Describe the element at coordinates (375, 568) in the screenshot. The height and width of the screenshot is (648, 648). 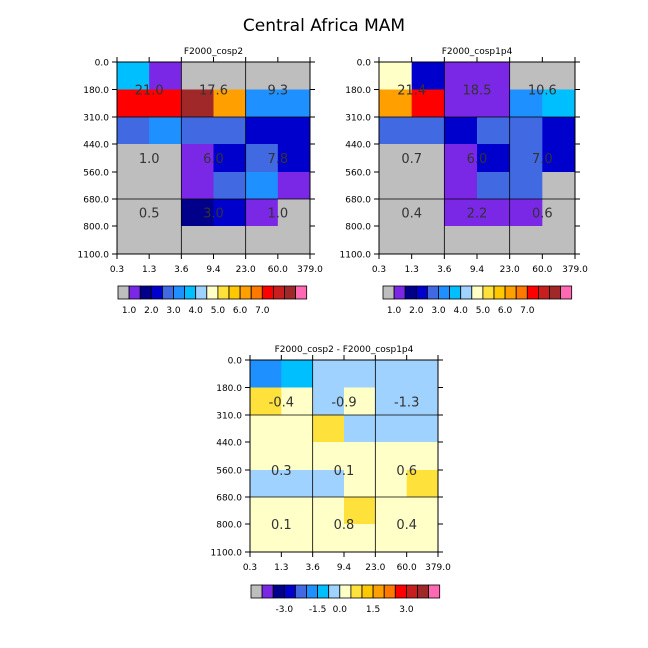
I see `x-tick-label: 23.0` at that location.